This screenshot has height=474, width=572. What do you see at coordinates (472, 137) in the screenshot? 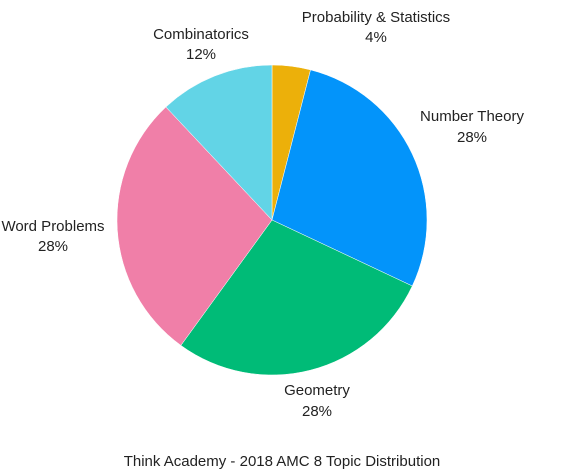
I see `slice-percent-number-theory: 28%` at bounding box center [472, 137].